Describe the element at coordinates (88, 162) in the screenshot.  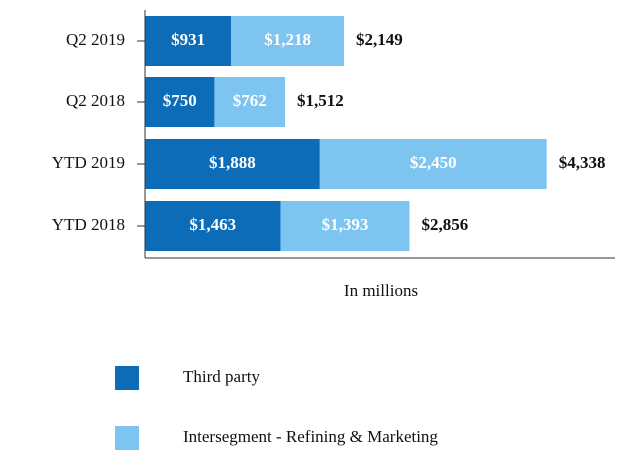
I see `y-tick-label: YTD 2019` at that location.